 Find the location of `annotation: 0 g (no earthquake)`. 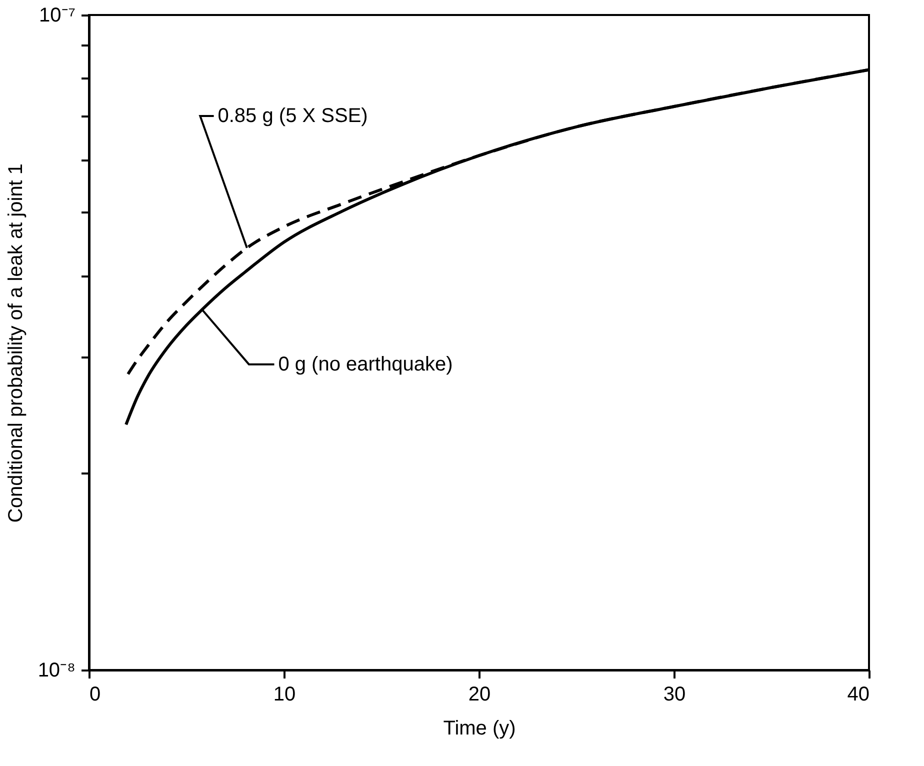

annotation: 0 g (no earthquake) is located at coordinates (365, 364).